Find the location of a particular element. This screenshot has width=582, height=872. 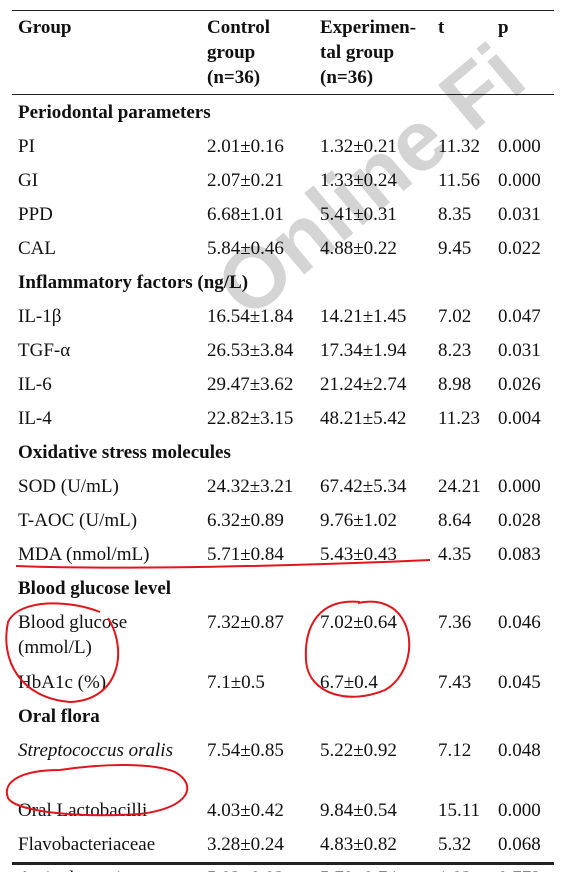

header-cell: tal group is located at coordinates (357, 52).